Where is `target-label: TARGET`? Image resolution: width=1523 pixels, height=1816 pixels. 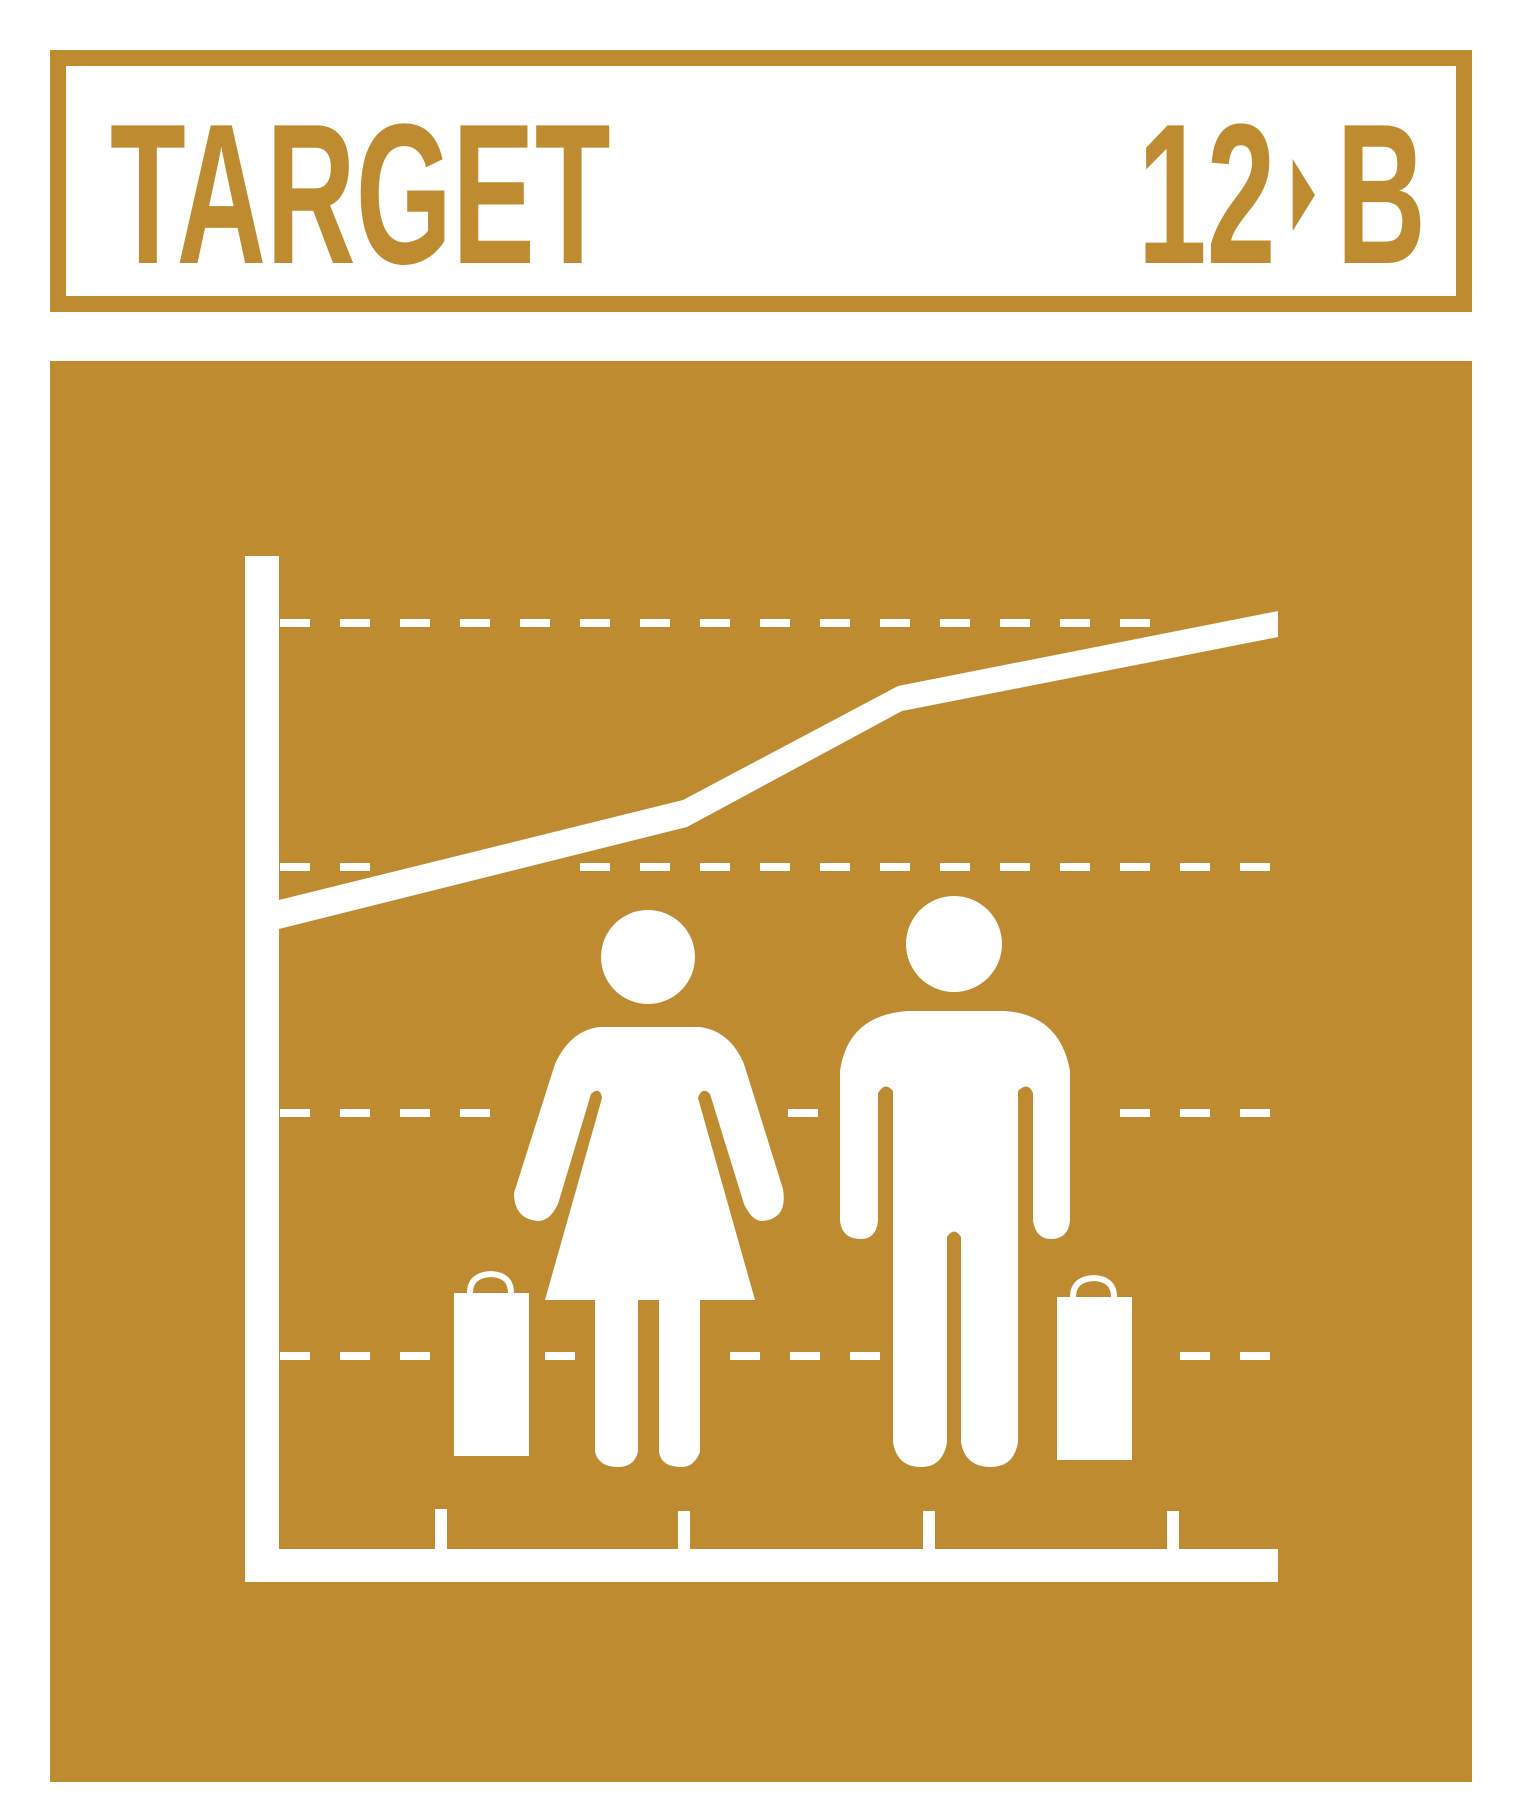 target-label: TARGET is located at coordinates (360, 194).